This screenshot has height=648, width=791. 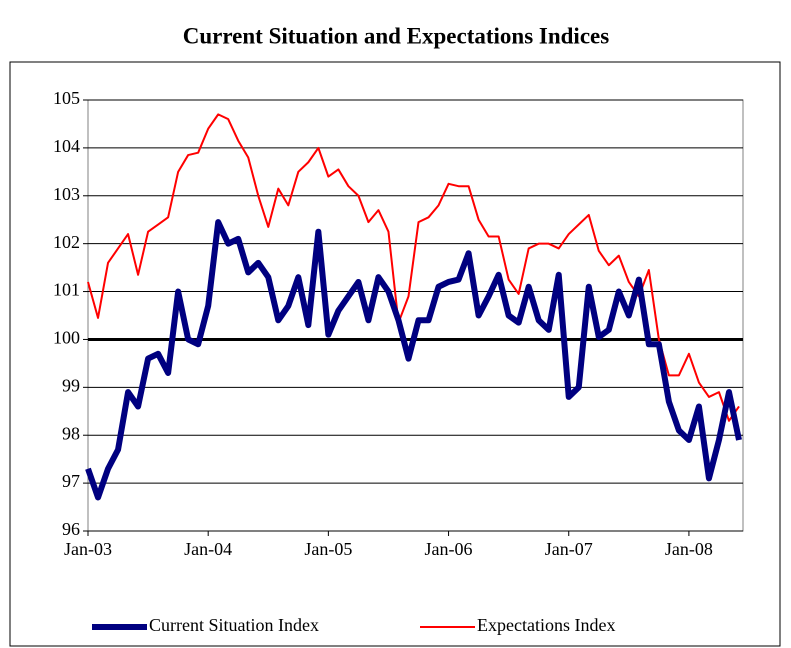 What do you see at coordinates (66, 338) in the screenshot?
I see `y-tick-label: 100` at bounding box center [66, 338].